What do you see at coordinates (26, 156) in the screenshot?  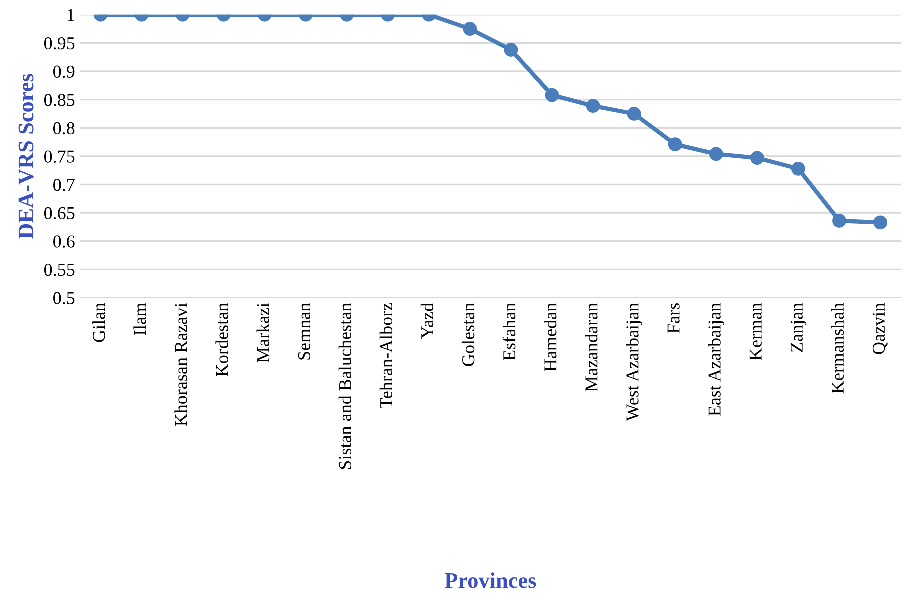 I see `y-axis-title: DEA-VRS Scores` at bounding box center [26, 156].